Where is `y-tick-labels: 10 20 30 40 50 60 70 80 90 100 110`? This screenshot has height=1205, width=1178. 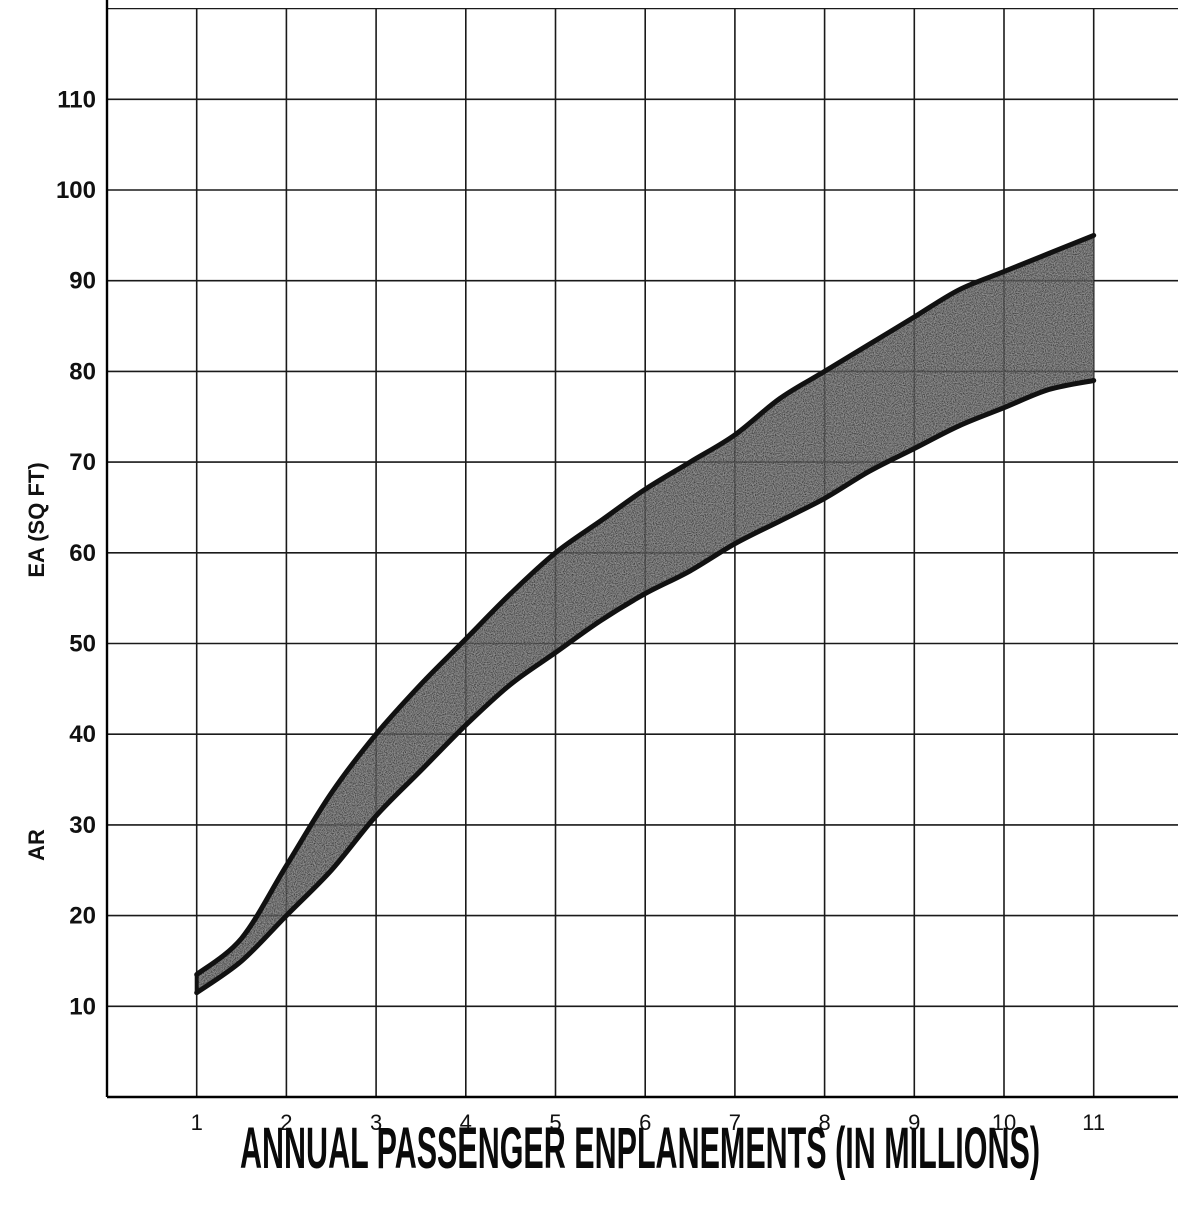 y-tick-labels: 10 20 30 40 50 60 70 80 90 100 110 is located at coordinates (76, 553).